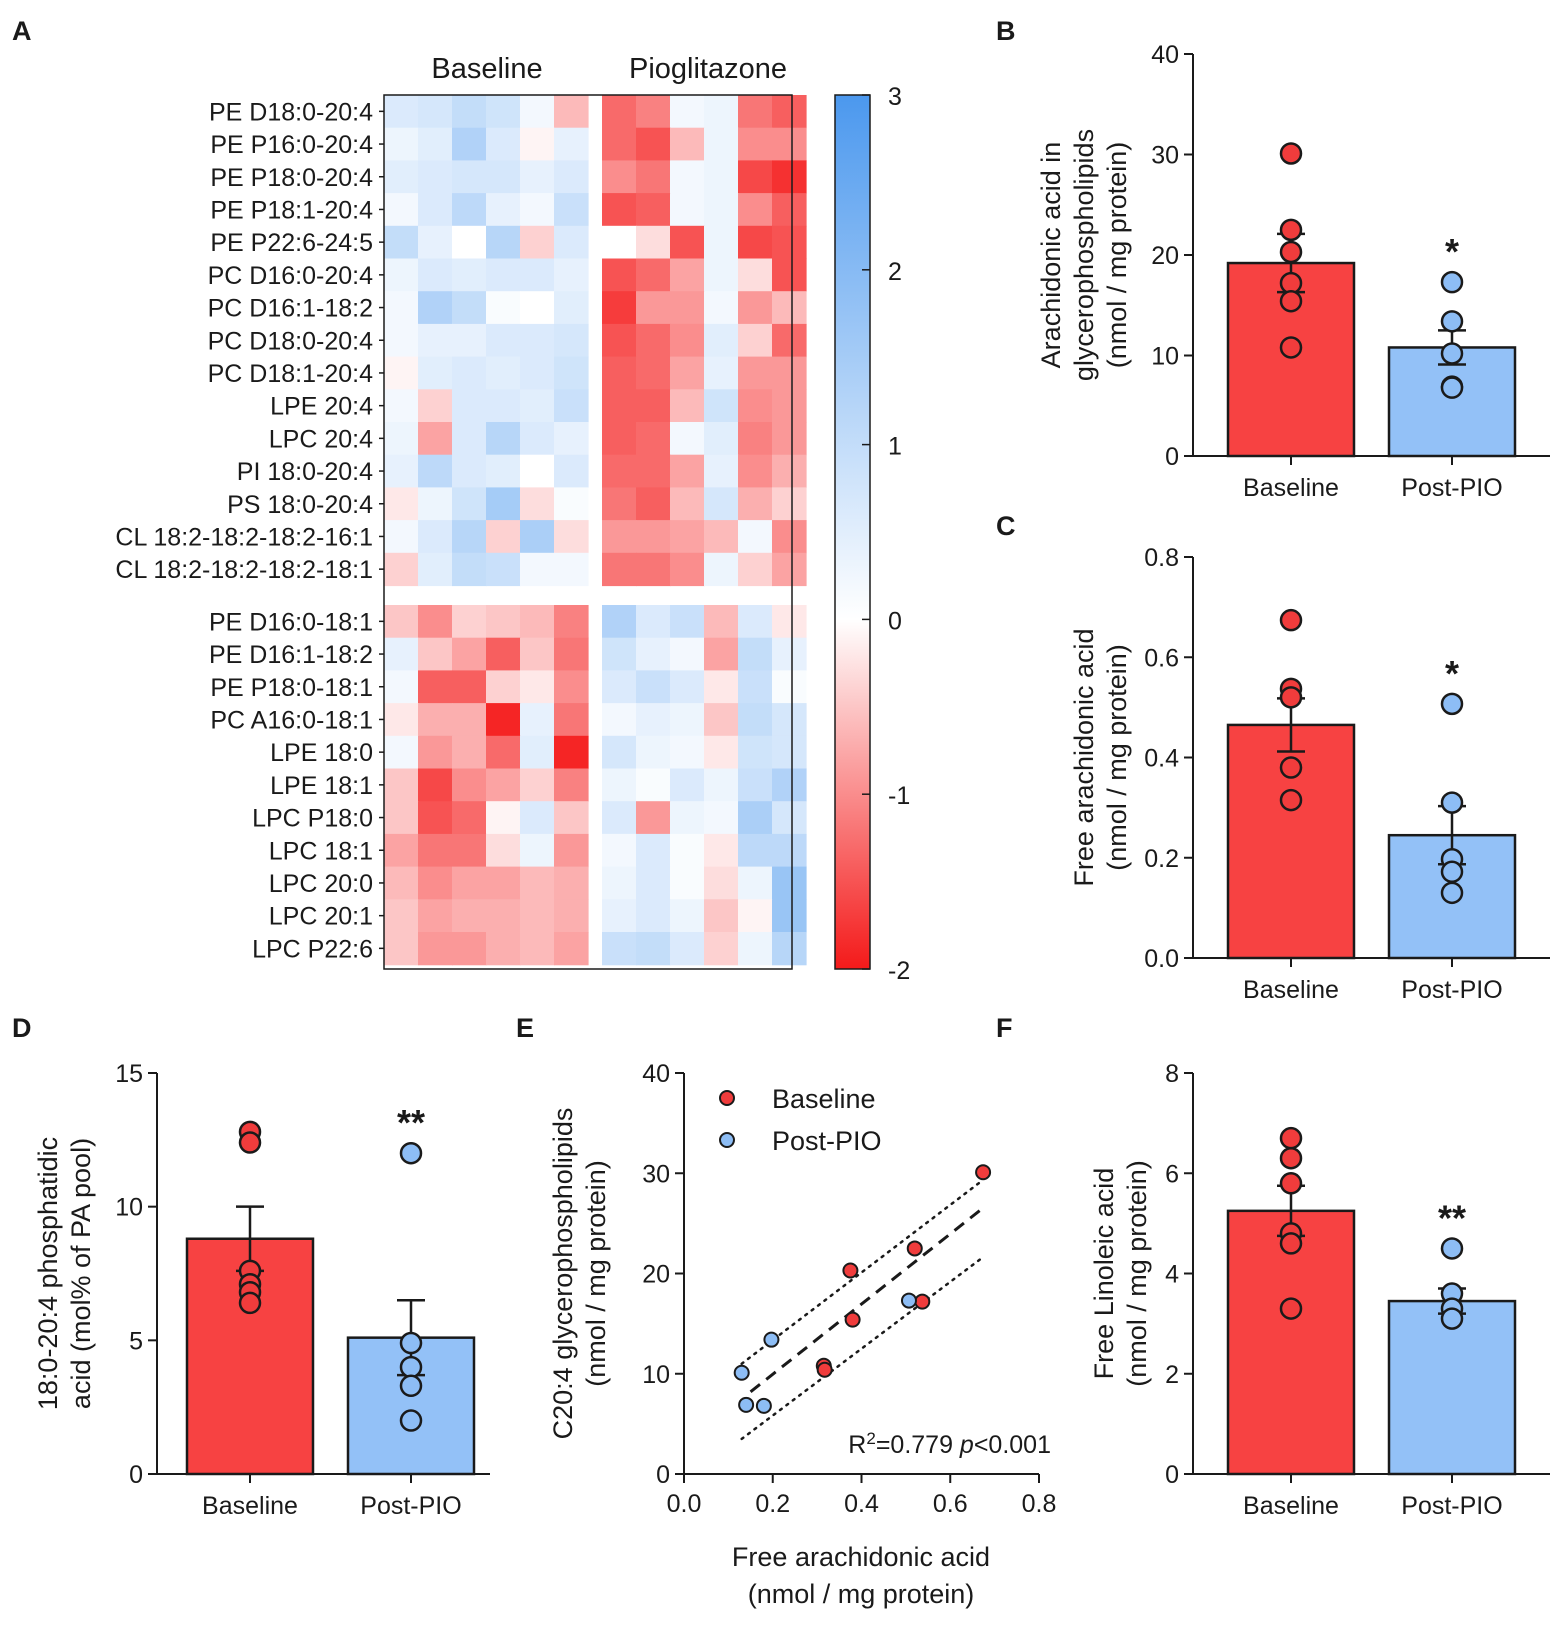 The image size is (1562, 1625). Describe the element at coordinates (708, 69) in the screenshot. I see `heatmap-column-group-label: Pioglitazone` at that location.